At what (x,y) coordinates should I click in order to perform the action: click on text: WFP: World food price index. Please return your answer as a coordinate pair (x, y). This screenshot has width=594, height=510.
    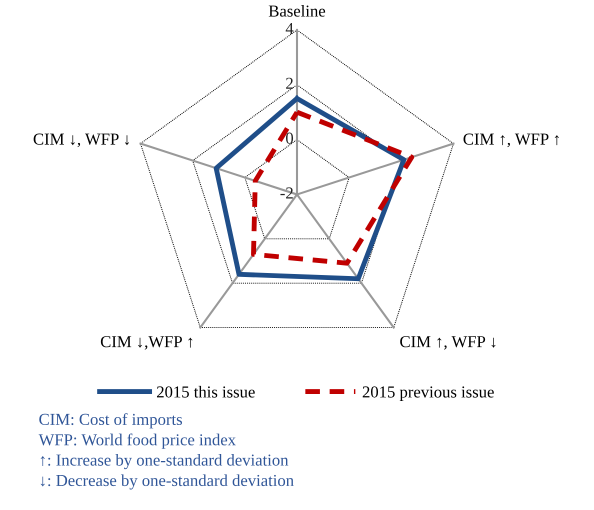
    Looking at the image, I should click on (137, 441).